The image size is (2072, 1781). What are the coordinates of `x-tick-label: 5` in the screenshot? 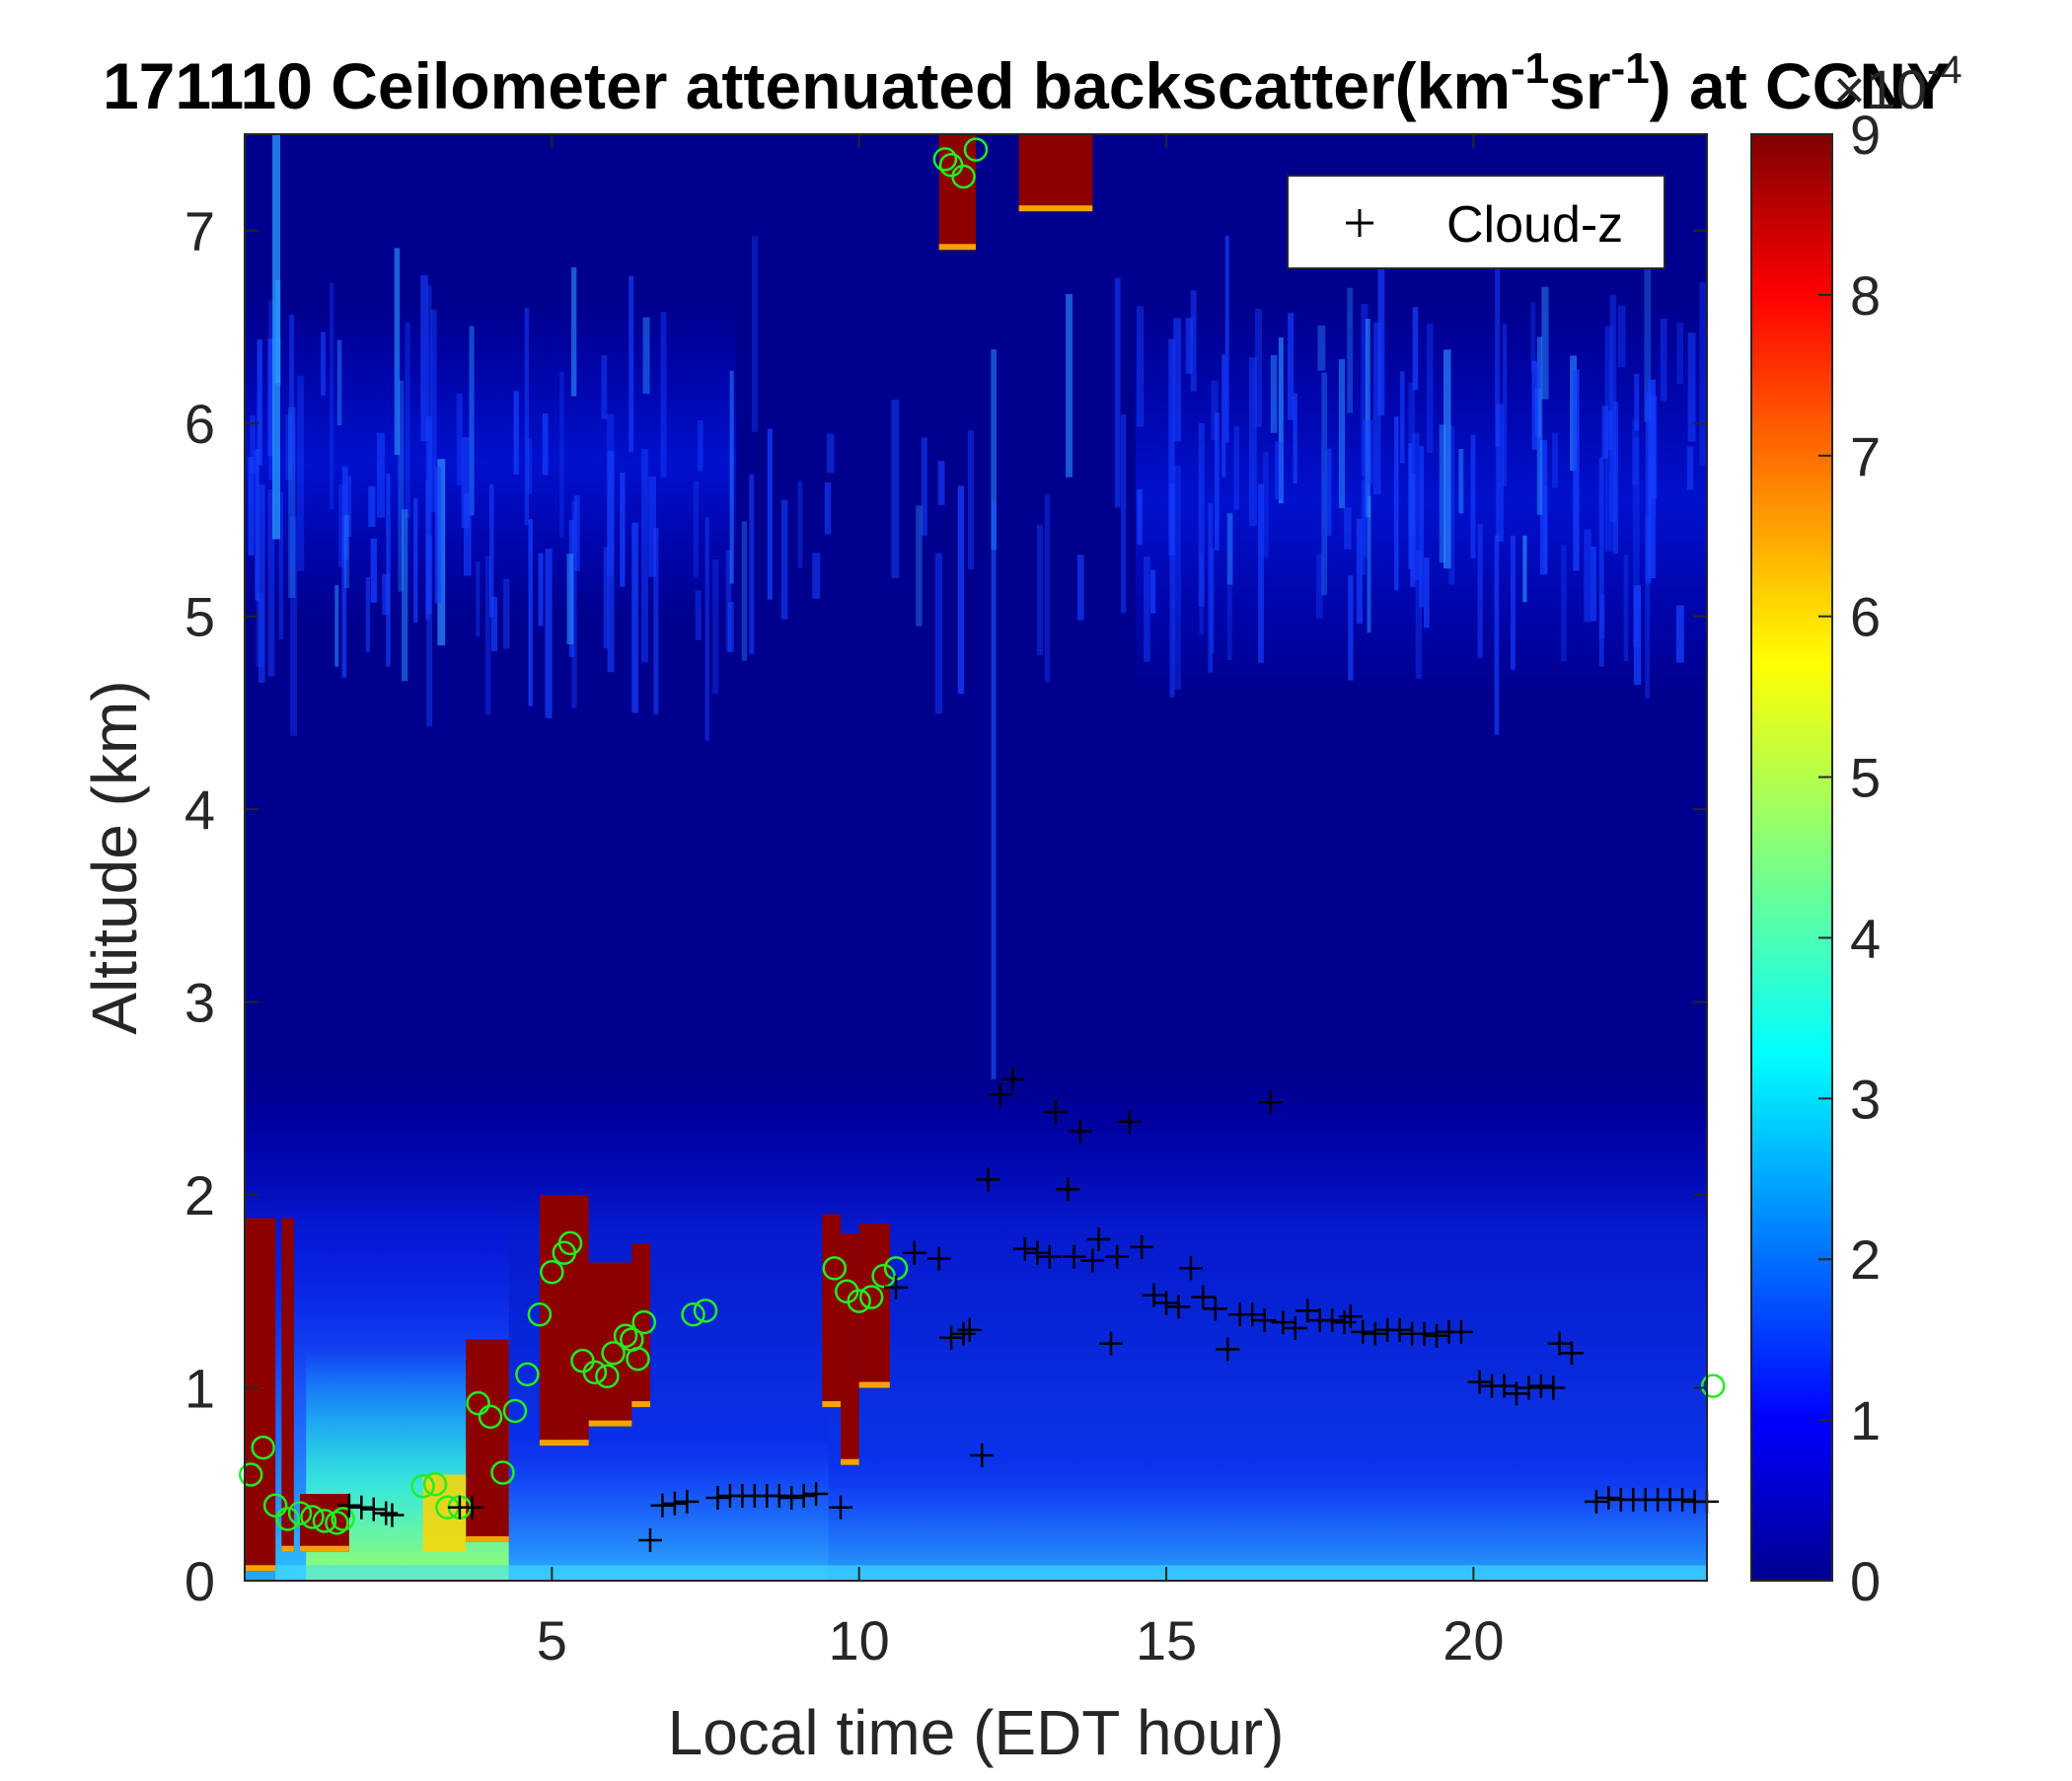 It's located at (552, 1640).